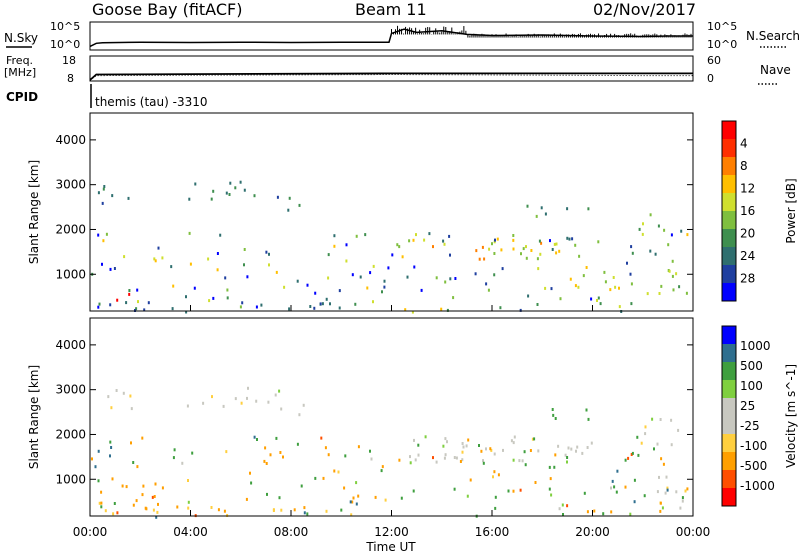  What do you see at coordinates (190, 532) in the screenshot?
I see `x-tick-label: 04:00` at bounding box center [190, 532].